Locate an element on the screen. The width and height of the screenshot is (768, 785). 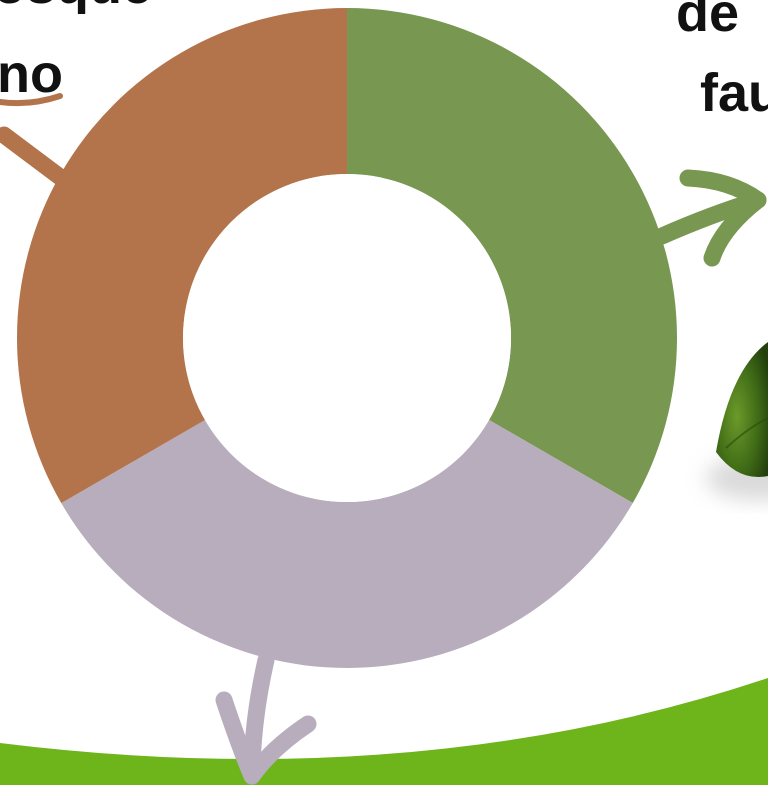
arrow-bottom is located at coordinates (266, 718).